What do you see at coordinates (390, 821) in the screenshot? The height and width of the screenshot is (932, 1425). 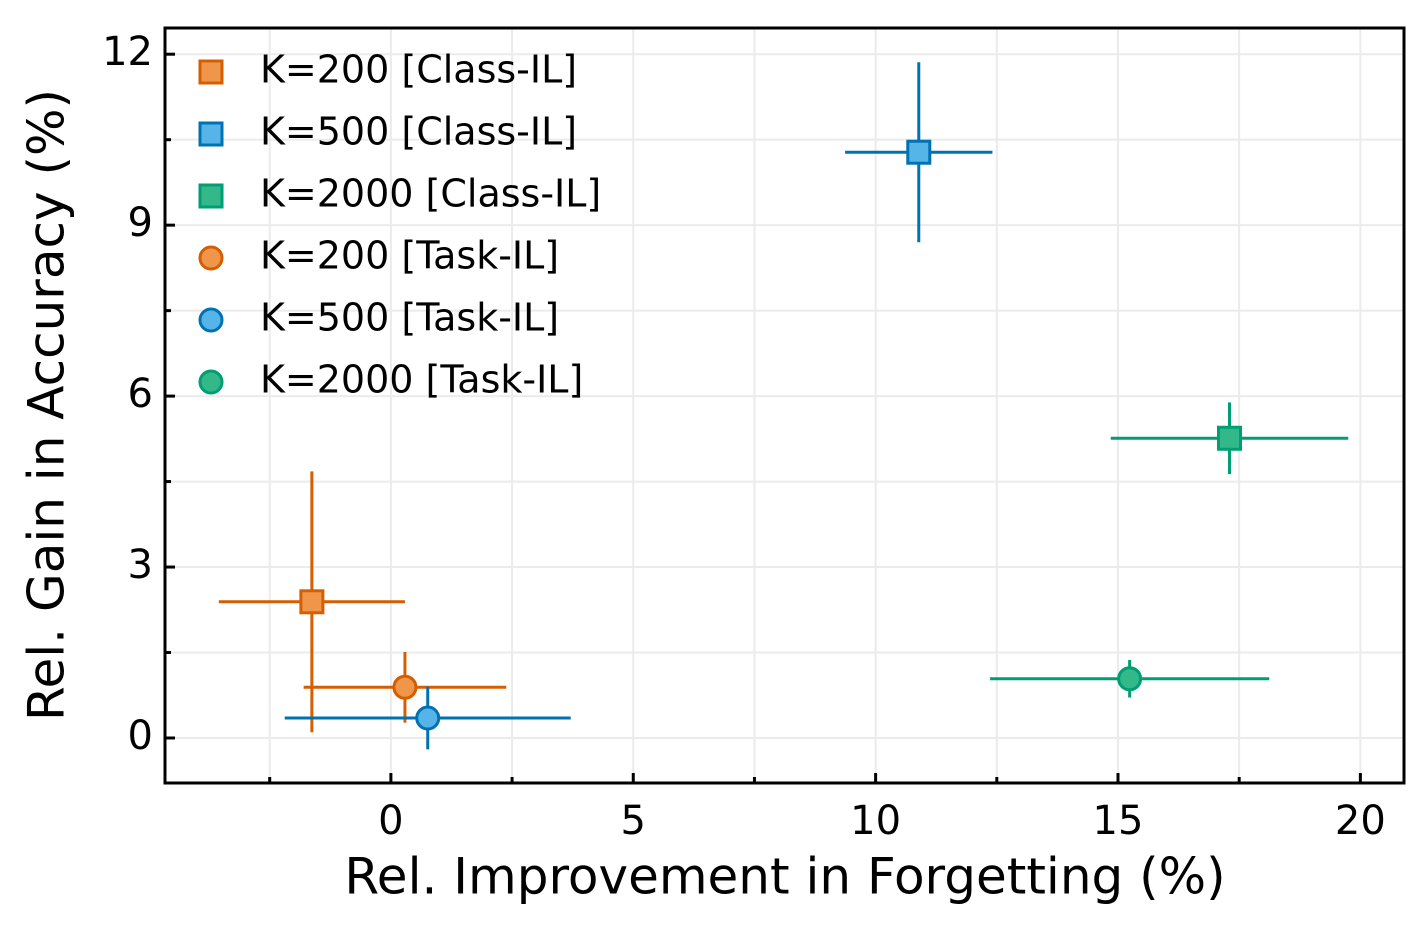 I see `x-tick-label: 0` at bounding box center [390, 821].